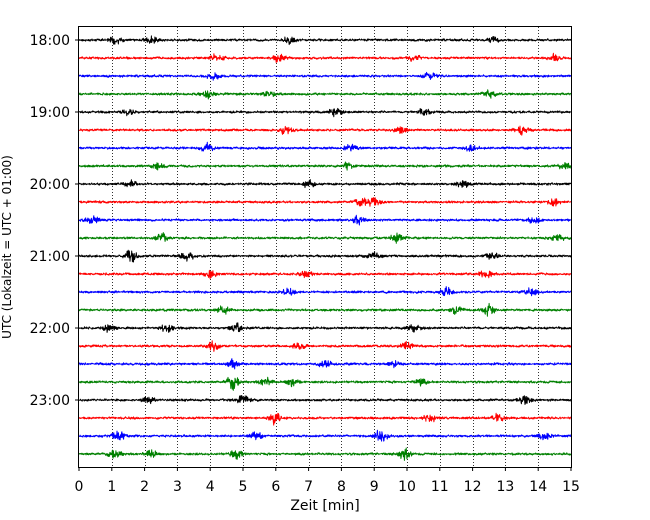  What do you see at coordinates (538, 487) in the screenshot?
I see `x-tick-label: 14` at bounding box center [538, 487].